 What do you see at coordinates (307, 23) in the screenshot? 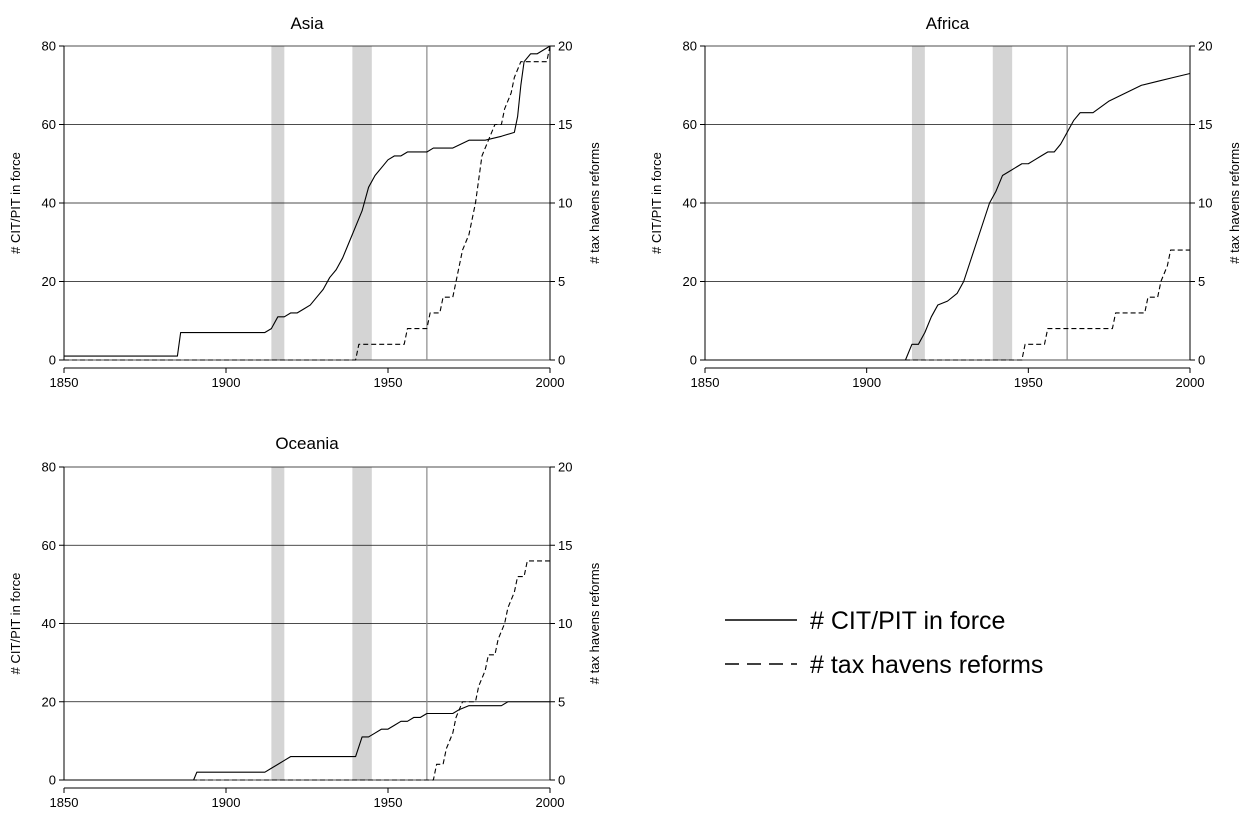
I see `panel-title: Asia` at bounding box center [307, 23].